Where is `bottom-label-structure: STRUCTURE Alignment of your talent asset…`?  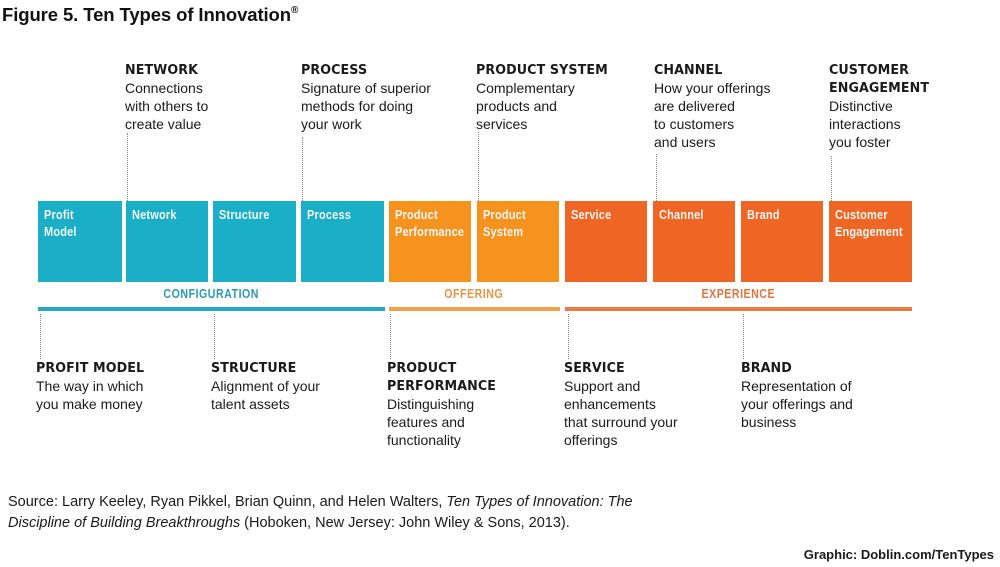 bottom-label-structure: STRUCTURE Alignment of your talent asset… is located at coordinates (265, 386).